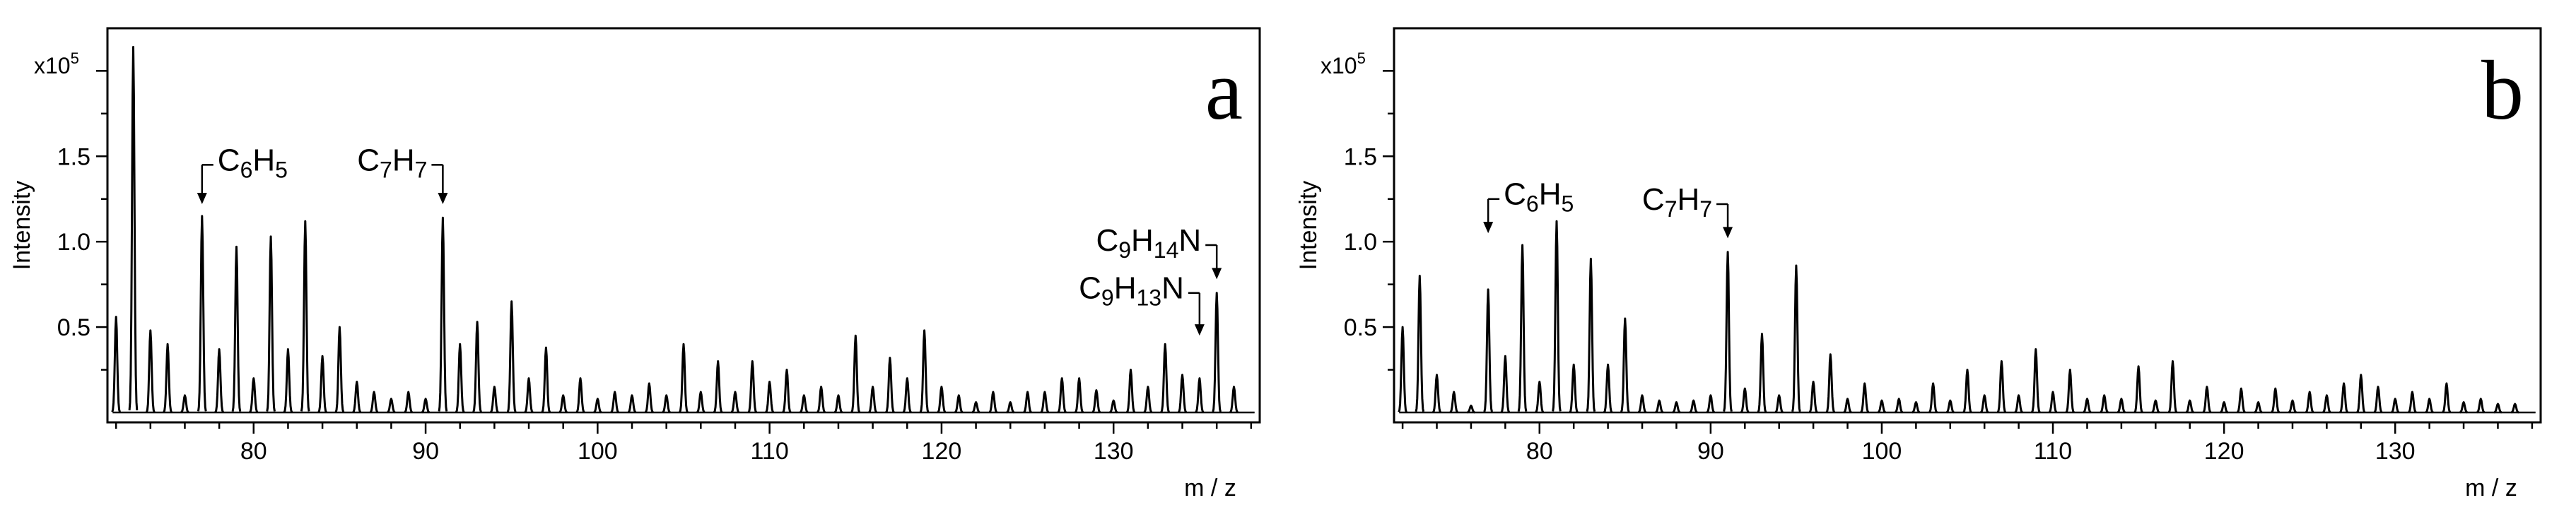  I want to click on annotation-sub1: 6, so click(247, 169).